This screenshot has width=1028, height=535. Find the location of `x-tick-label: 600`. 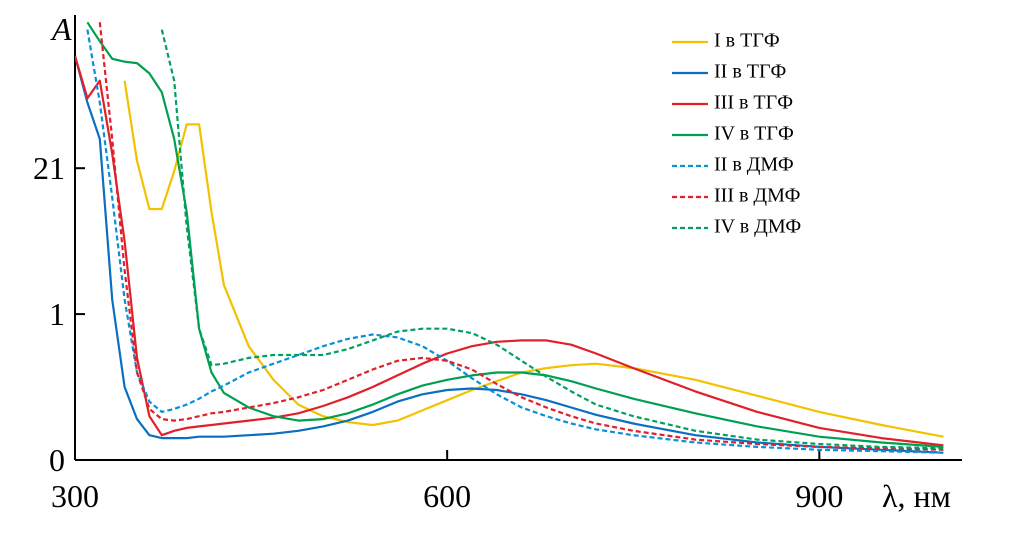

x-tick-label: 600 is located at coordinates (447, 496).